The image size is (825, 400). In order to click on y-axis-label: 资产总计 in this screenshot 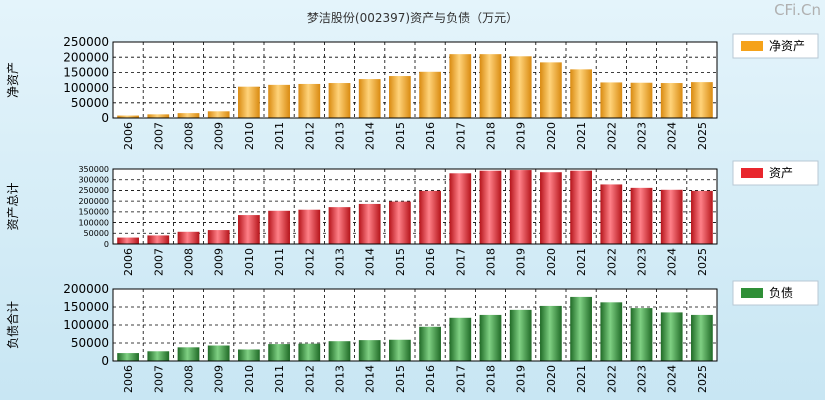, I will do `click(13, 206)`.